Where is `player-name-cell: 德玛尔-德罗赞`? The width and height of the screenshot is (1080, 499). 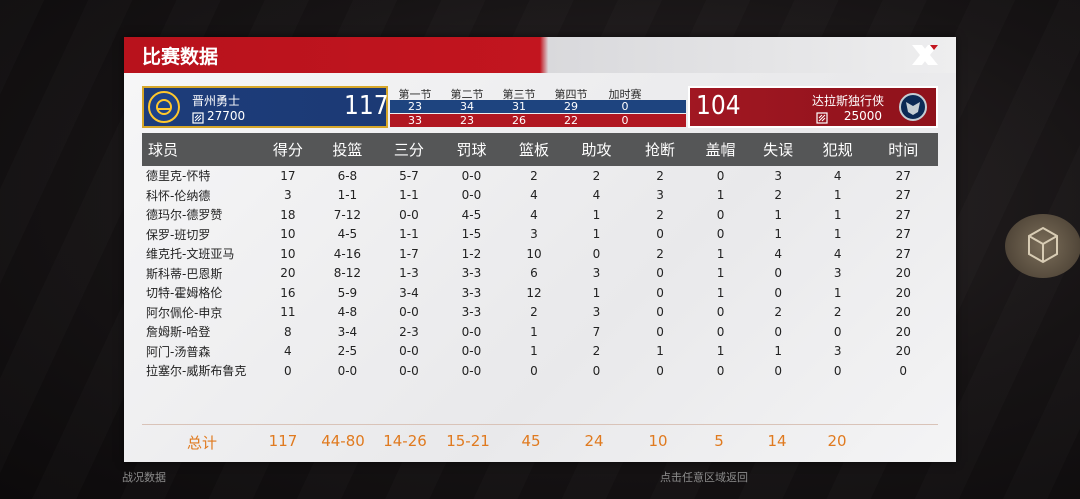 player-name-cell: 德玛尔-德罗赞 is located at coordinates (184, 215).